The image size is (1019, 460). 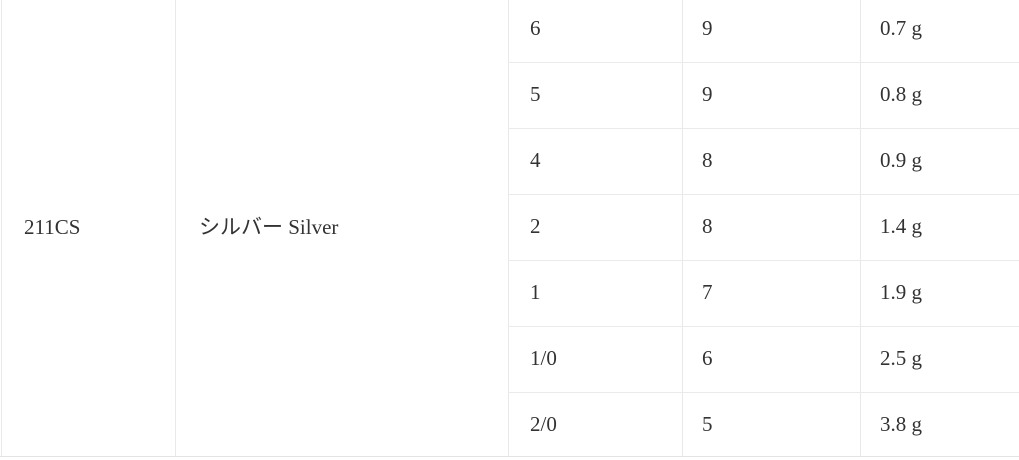 What do you see at coordinates (901, 226) in the screenshot?
I see `table-cell-weight: 1.4 g` at bounding box center [901, 226].